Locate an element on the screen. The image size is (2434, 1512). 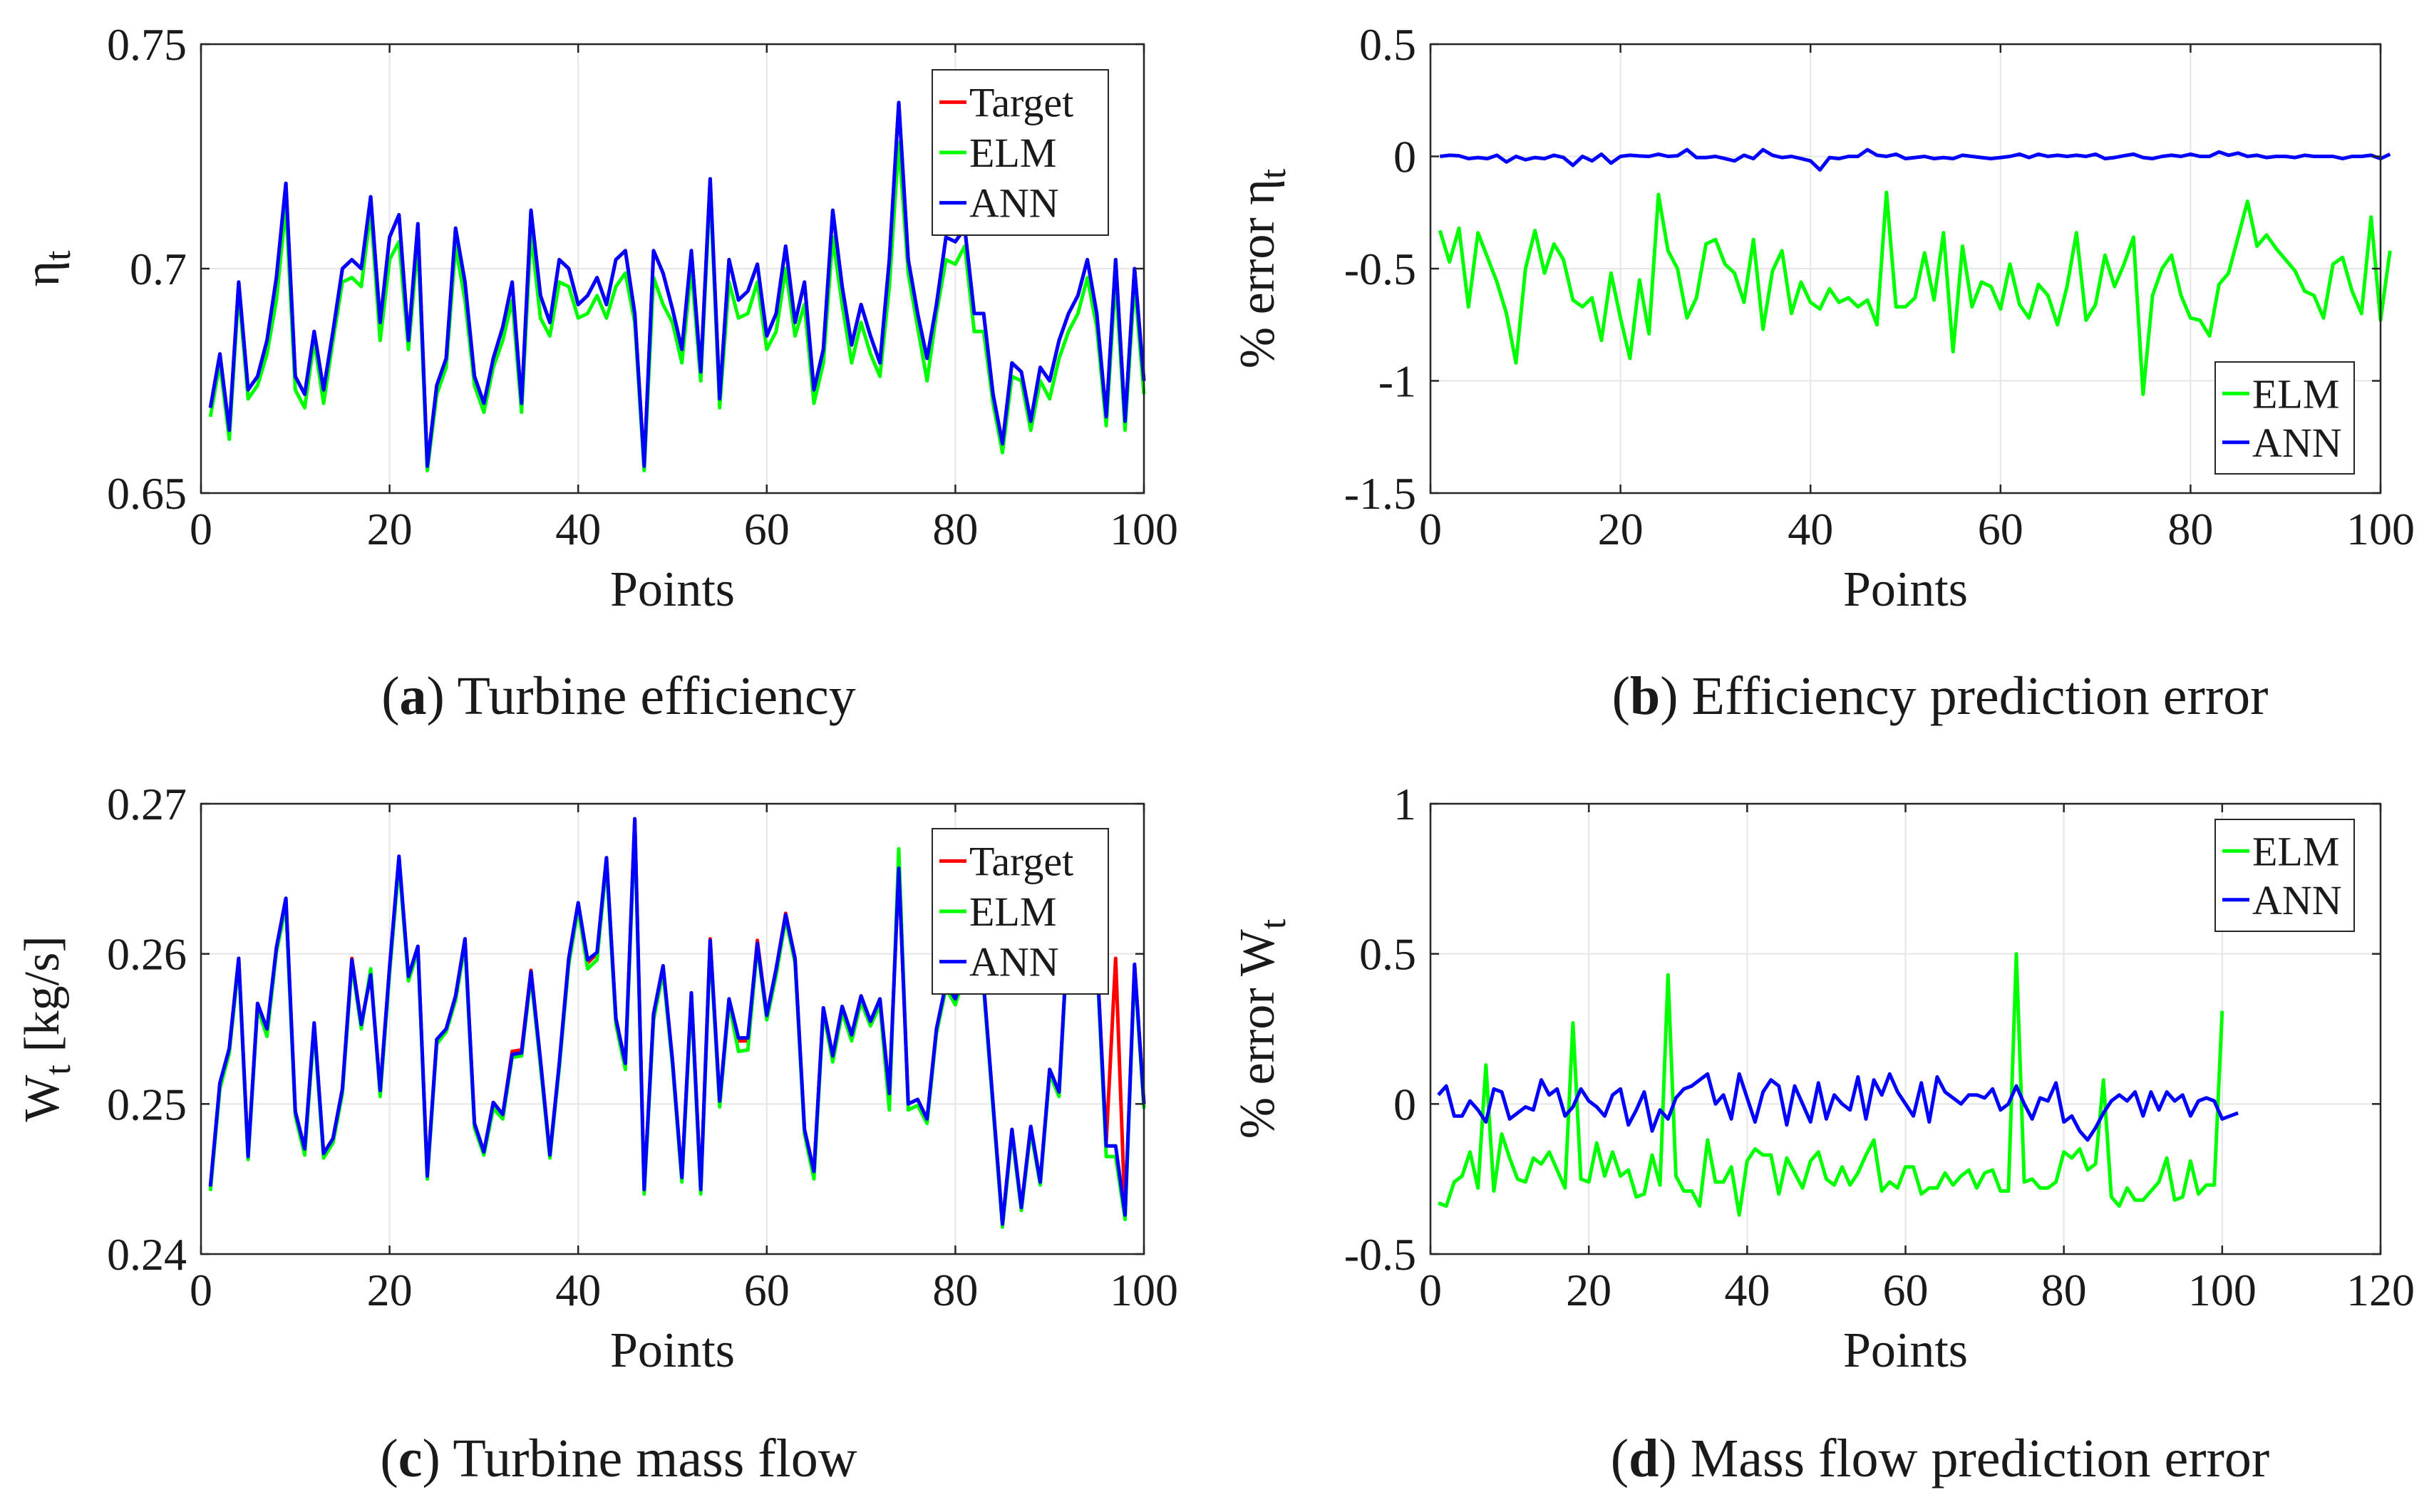
y-tick-label: 0.27 is located at coordinates (147, 804).